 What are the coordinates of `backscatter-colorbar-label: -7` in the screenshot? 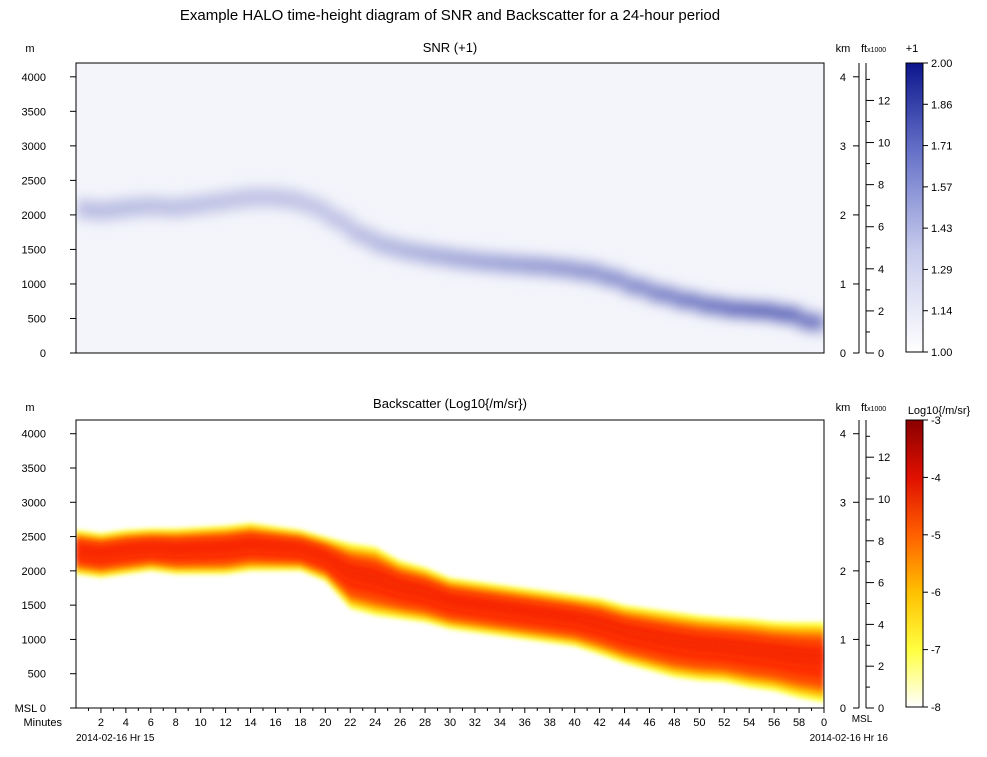 It's located at (936, 651).